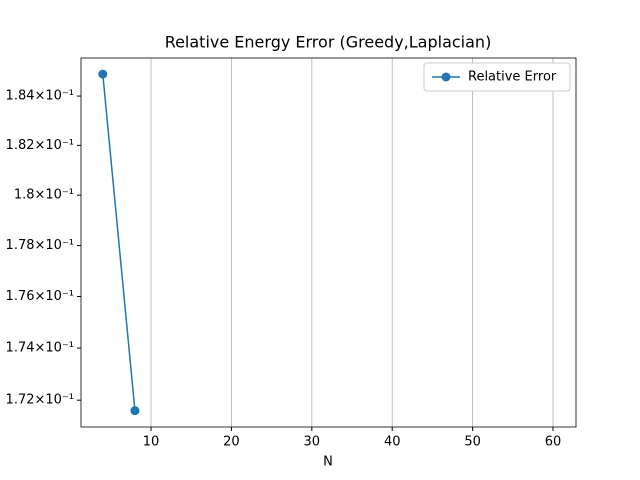 Image resolution: width=640 pixels, height=480 pixels. I want to click on x-tick-label: 50, so click(472, 442).